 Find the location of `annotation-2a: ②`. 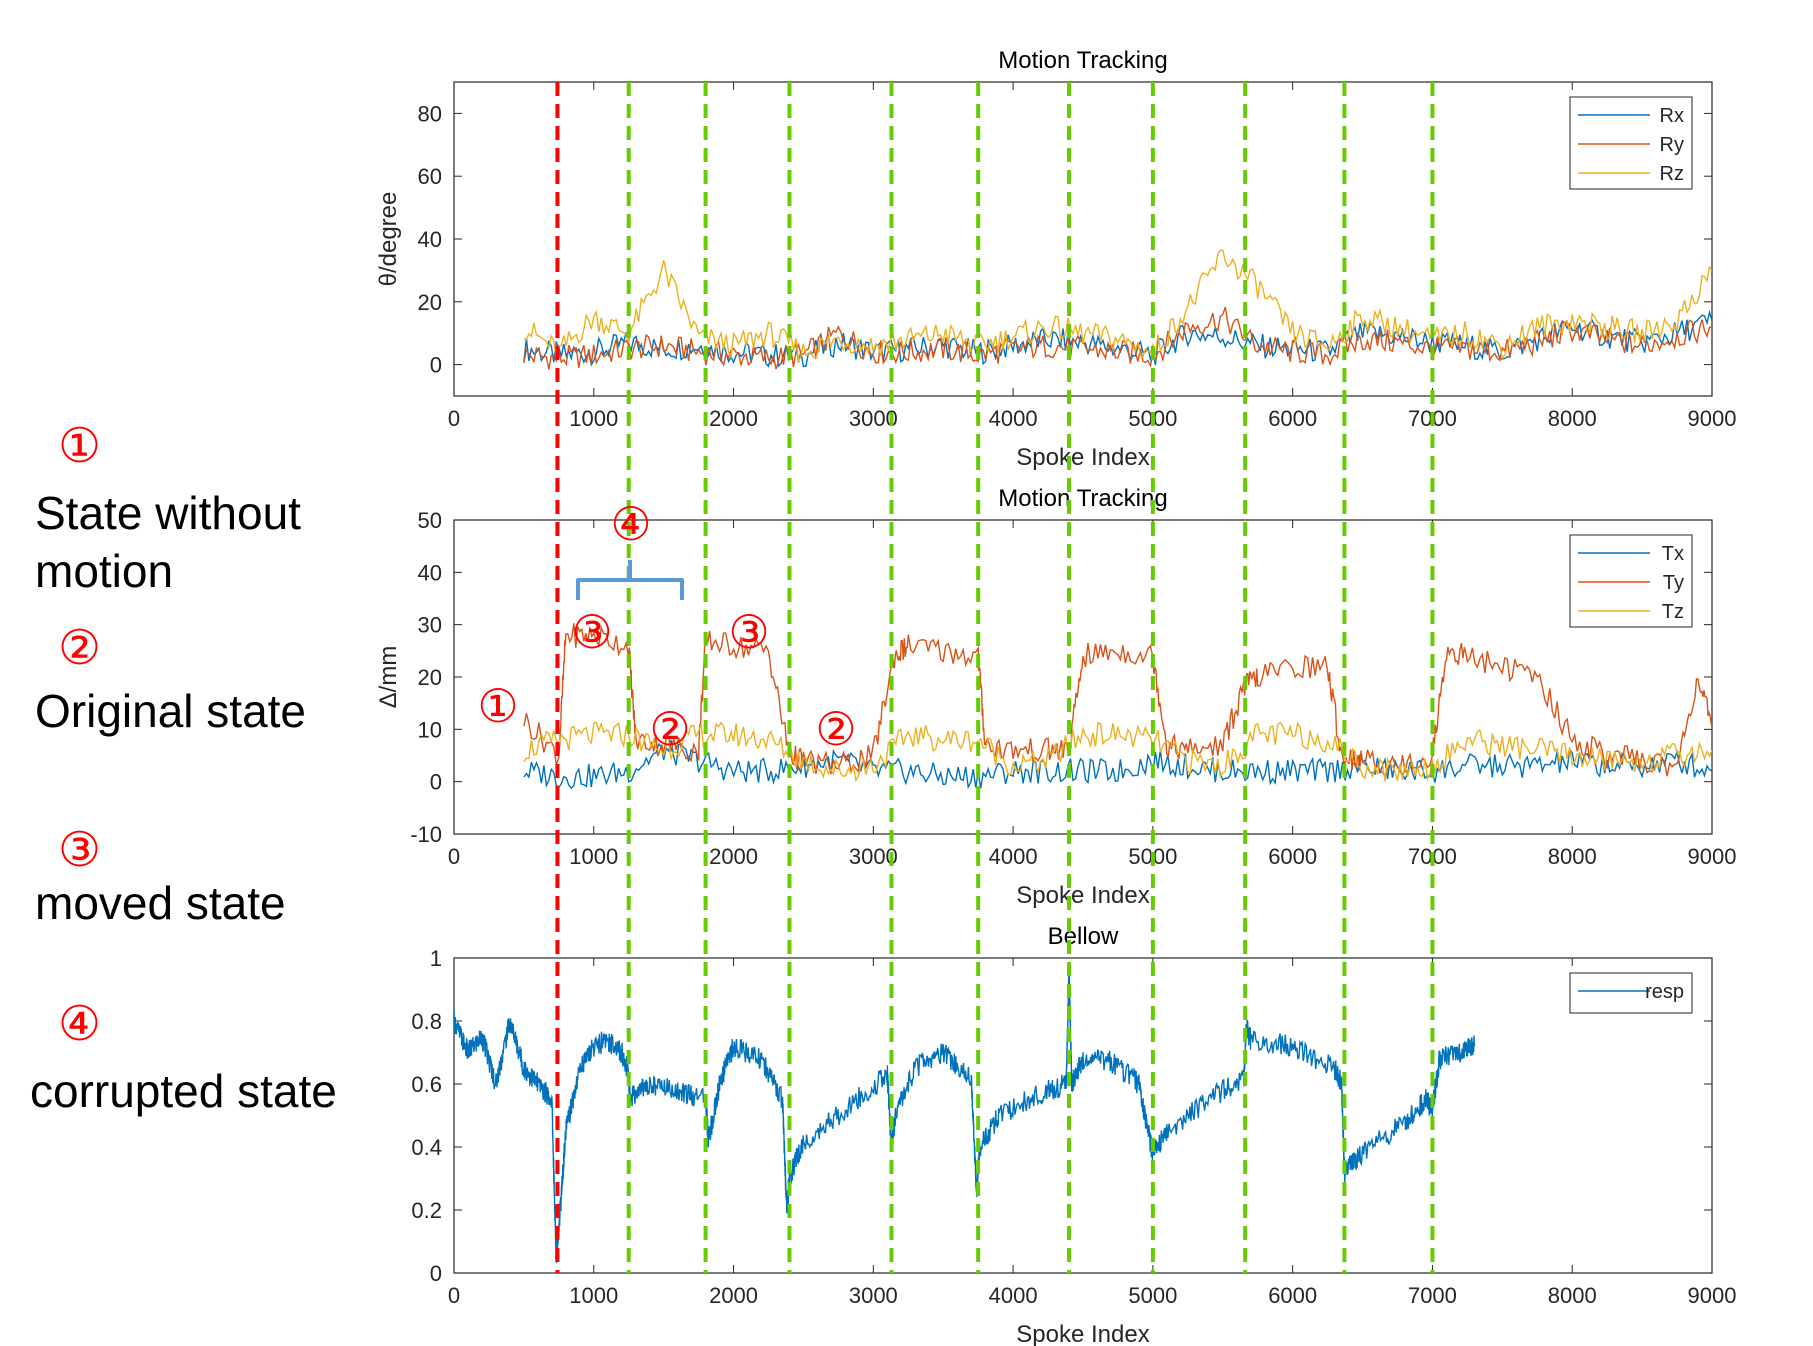

annotation-2a: ② is located at coordinates (669, 729).